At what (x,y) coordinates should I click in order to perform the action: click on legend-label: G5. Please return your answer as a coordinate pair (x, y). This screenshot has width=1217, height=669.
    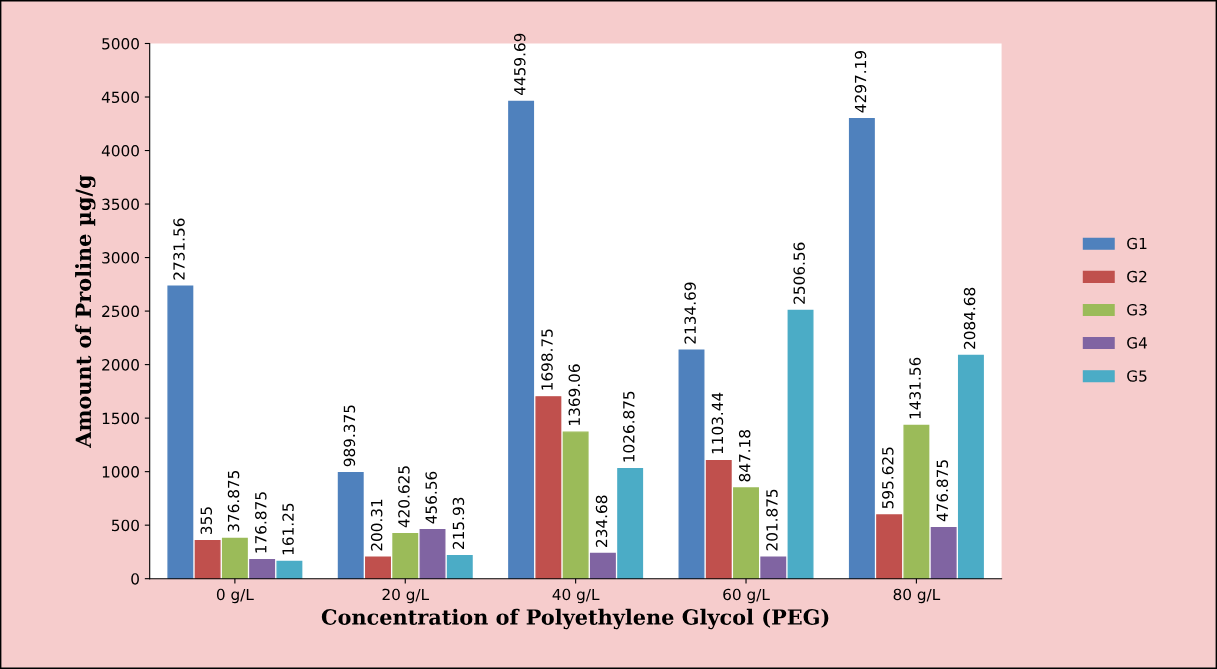
    Looking at the image, I should click on (1137, 376).